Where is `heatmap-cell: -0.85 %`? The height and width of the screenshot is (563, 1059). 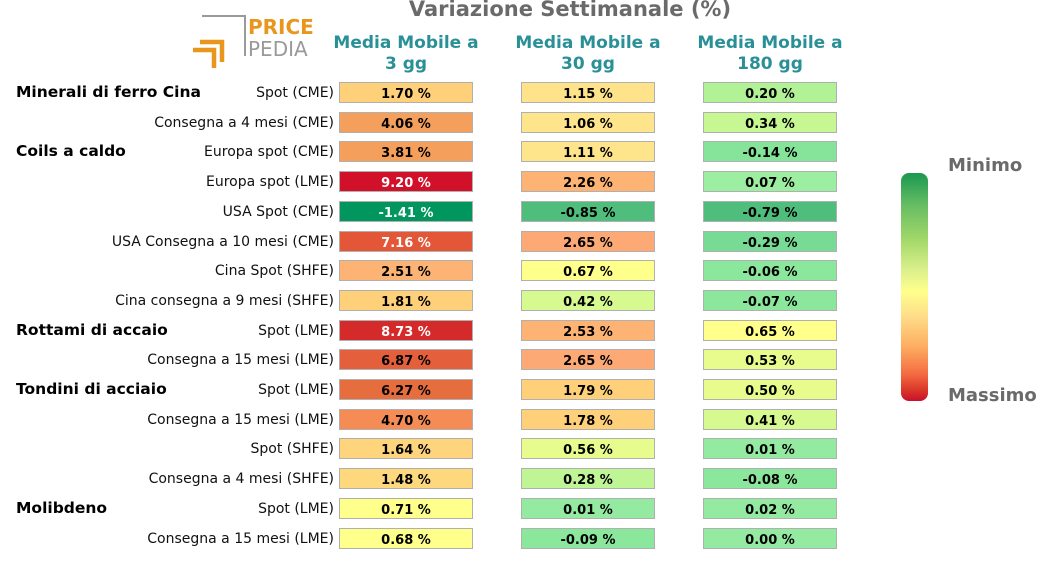 heatmap-cell: -0.85 % is located at coordinates (588, 211).